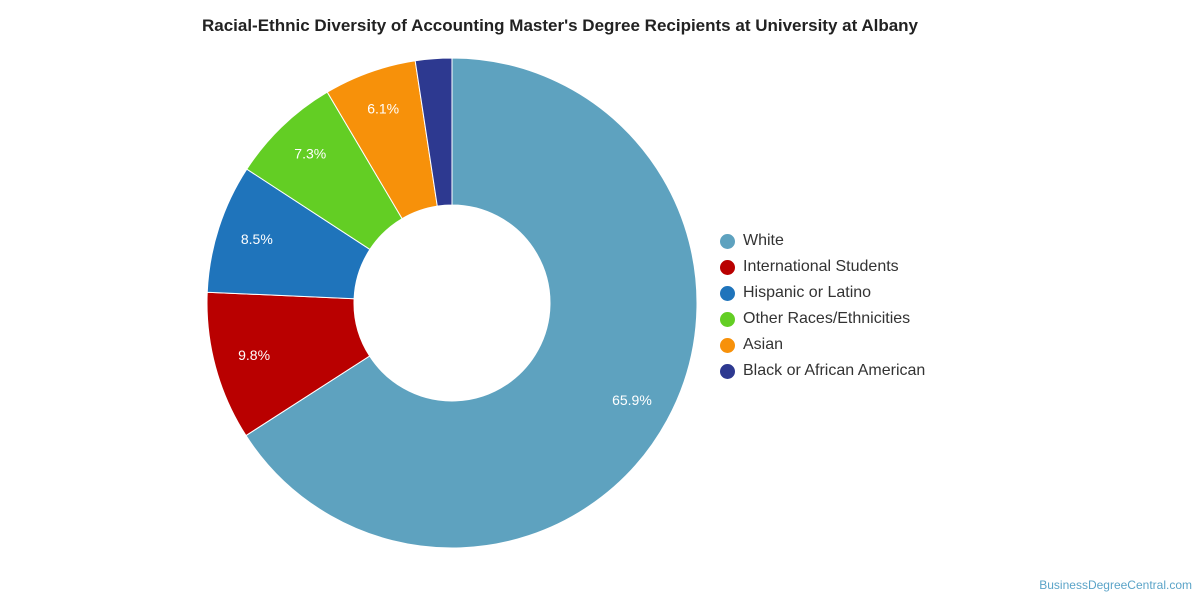  I want to click on legend-label: Black or African American, so click(834, 370).